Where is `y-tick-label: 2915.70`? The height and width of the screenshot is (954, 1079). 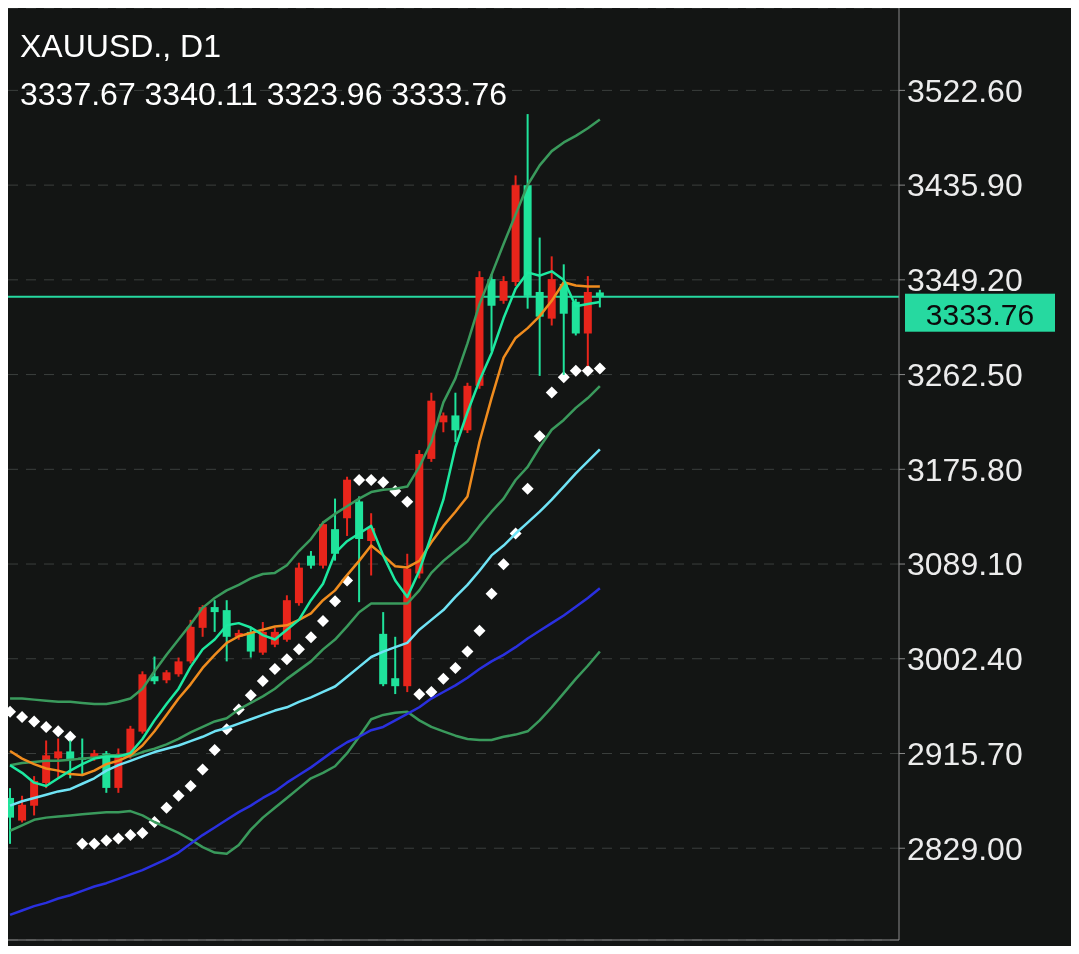 y-tick-label: 2915.70 is located at coordinates (965, 753).